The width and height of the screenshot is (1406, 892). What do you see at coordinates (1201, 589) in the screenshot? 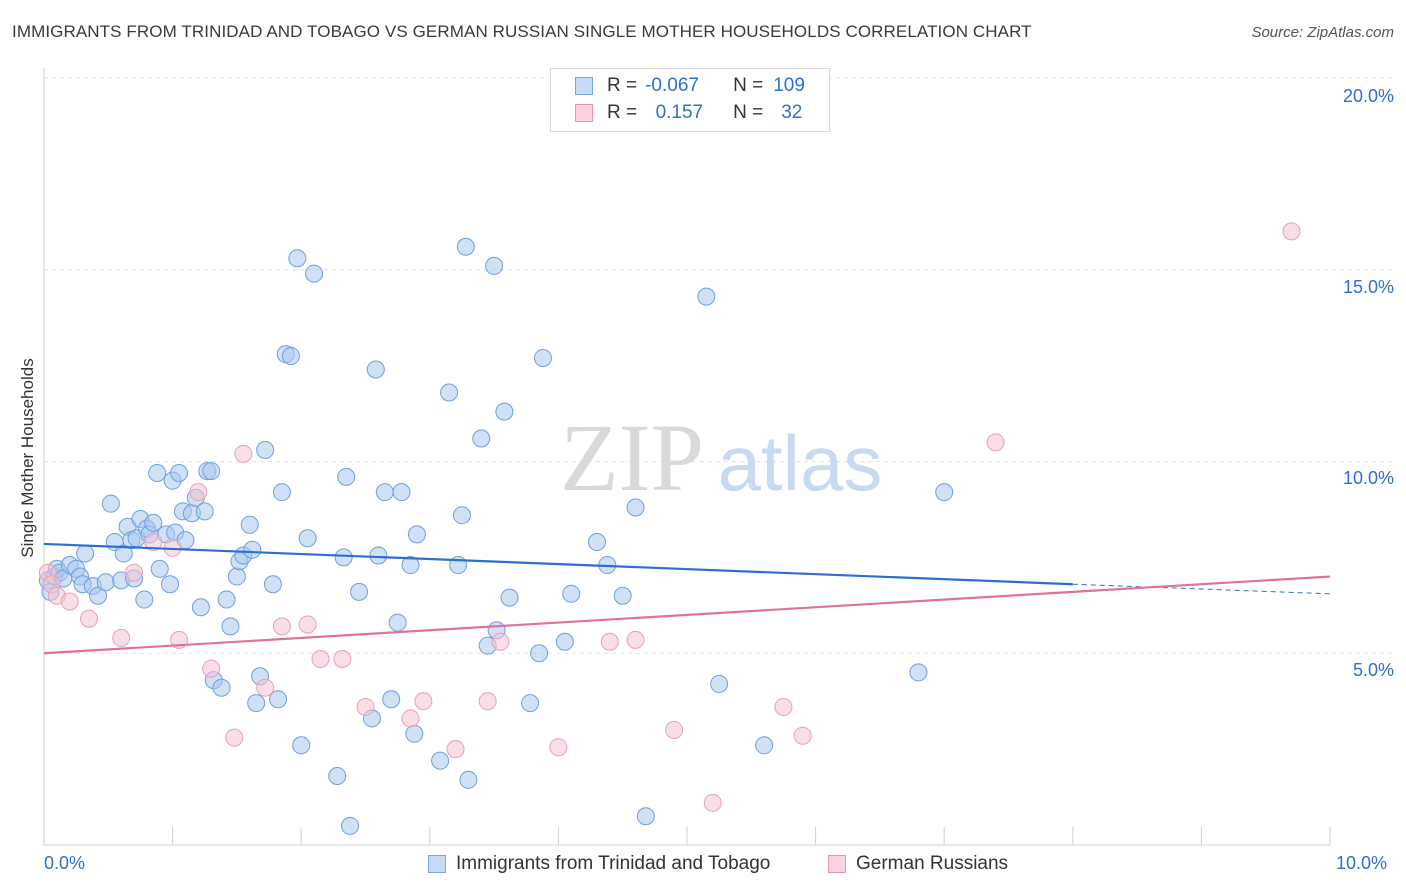
I see `trend-line-trinidad-extension` at bounding box center [1201, 589].